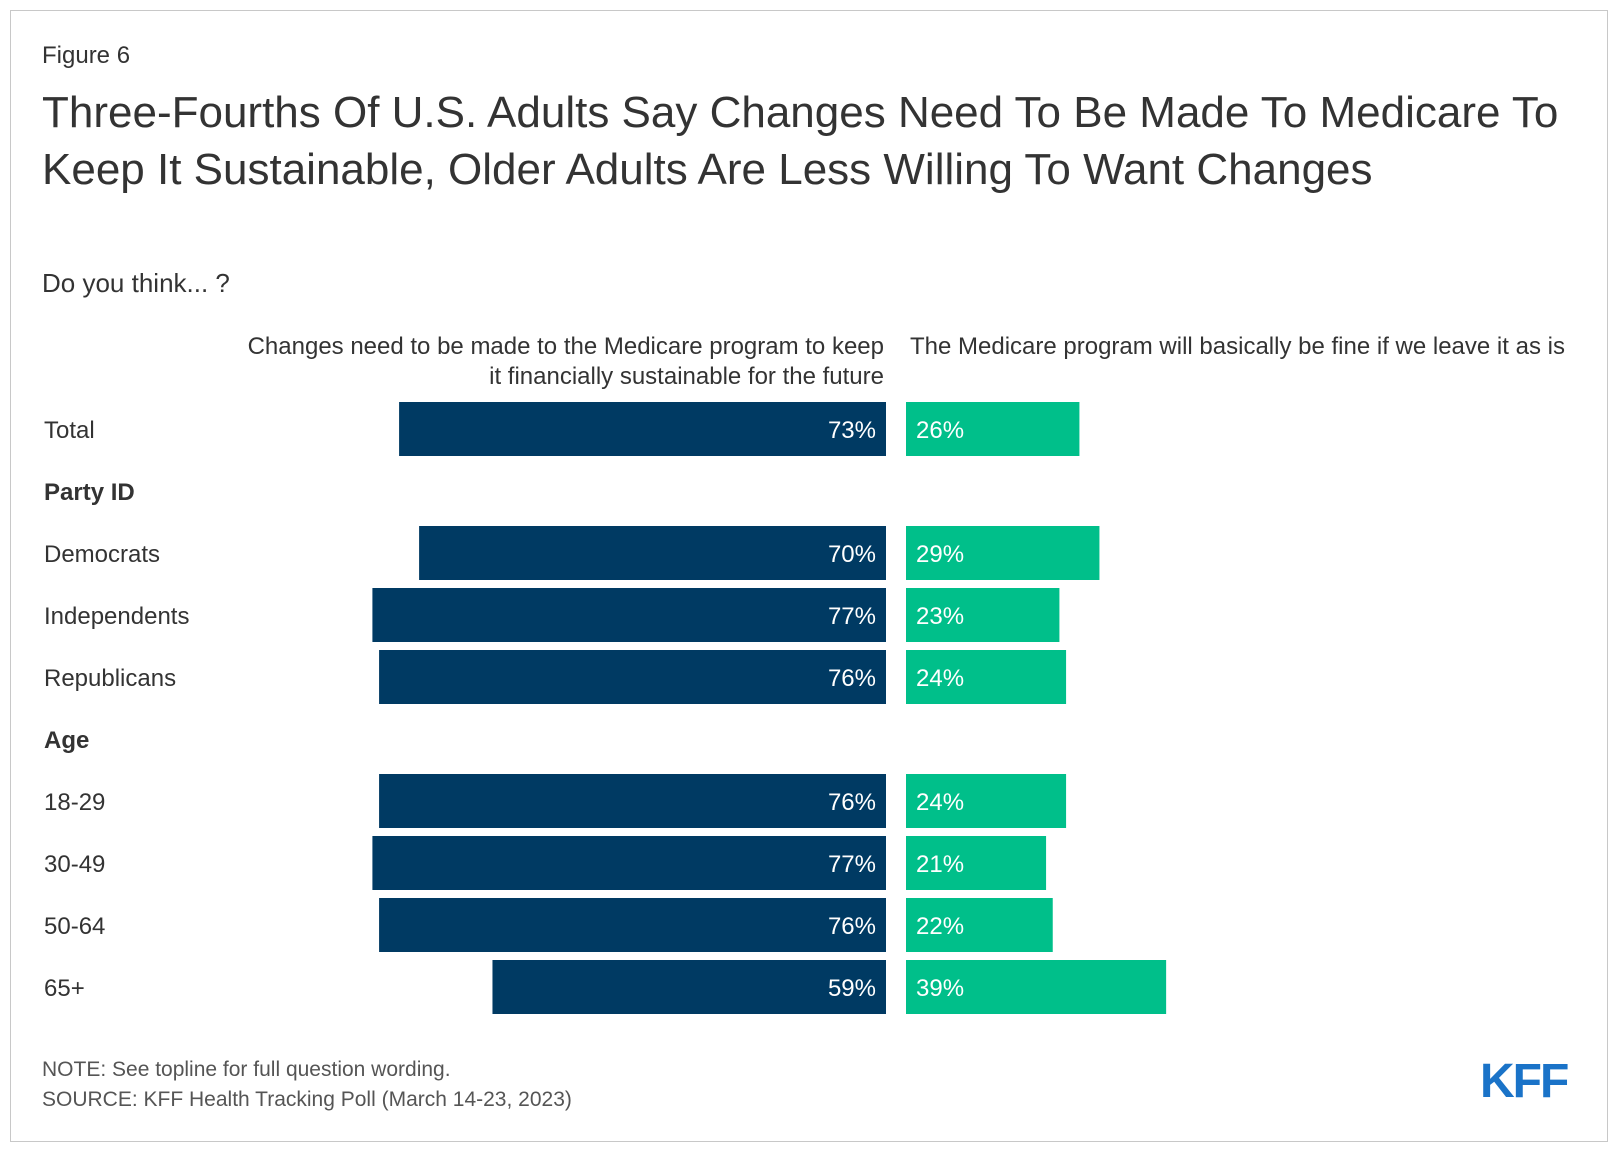 This screenshot has width=1620, height=1154. I want to click on row-label: Republicans, so click(110, 678).